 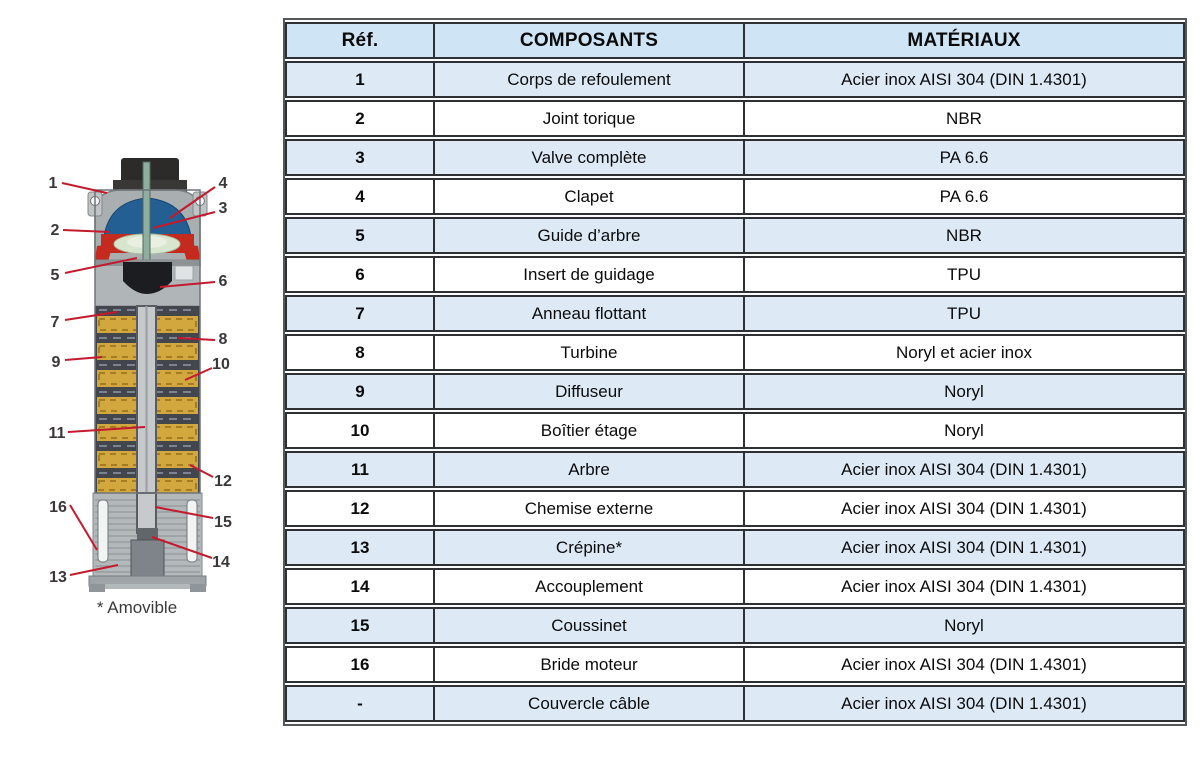 I want to click on part-label-7: 7, so click(x=55, y=322).